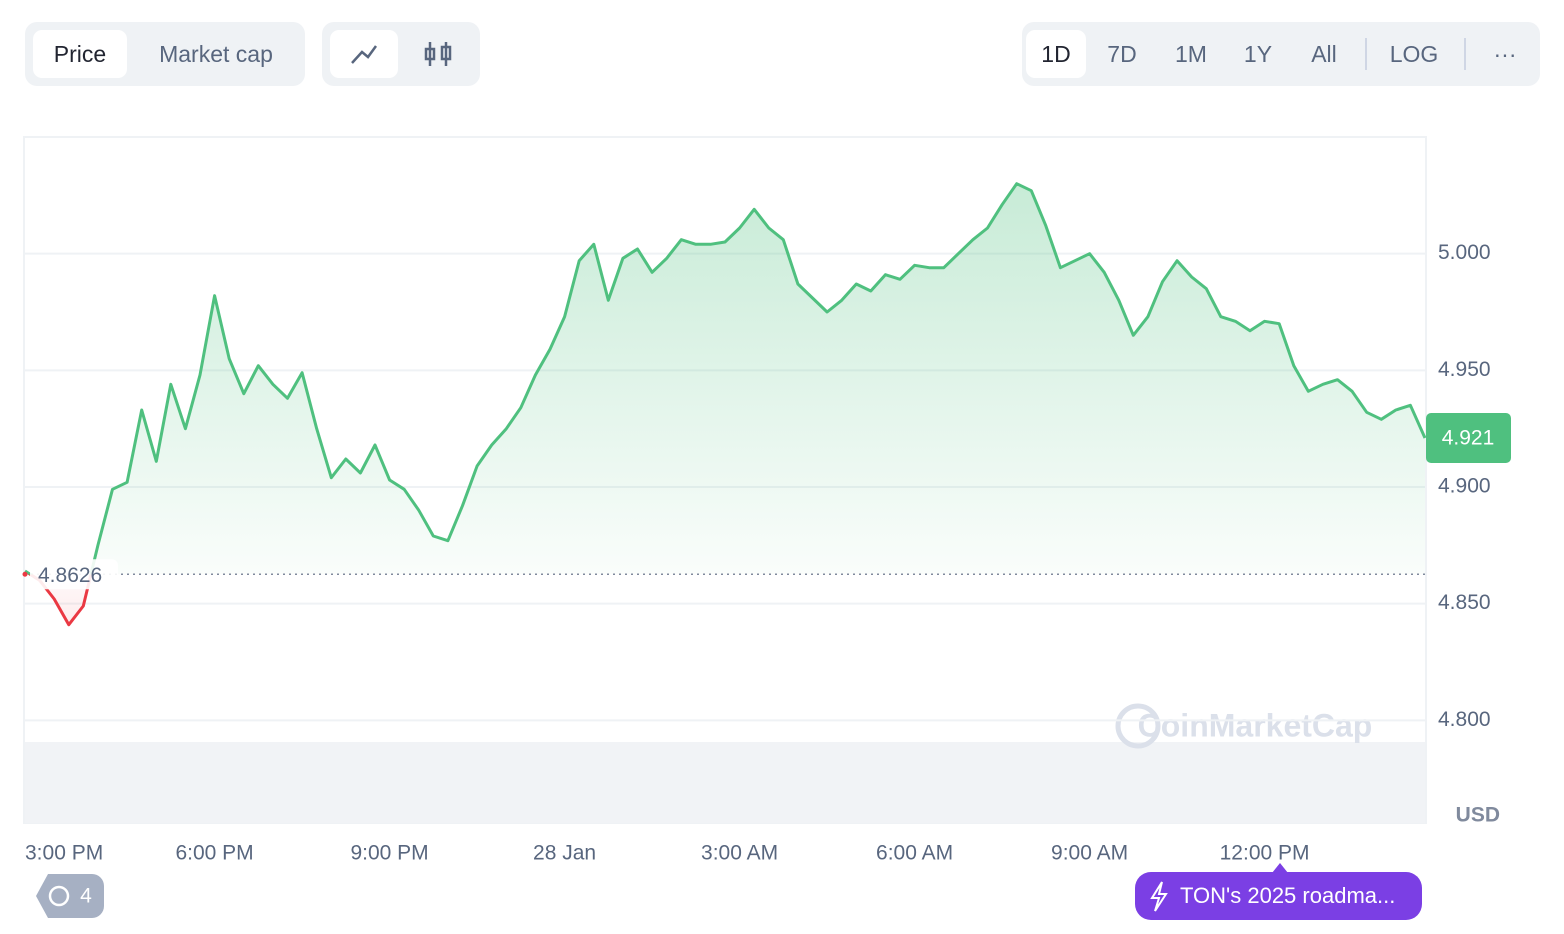 The height and width of the screenshot is (934, 1564). What do you see at coordinates (1258, 54) in the screenshot?
I see `range: 1Y` at bounding box center [1258, 54].